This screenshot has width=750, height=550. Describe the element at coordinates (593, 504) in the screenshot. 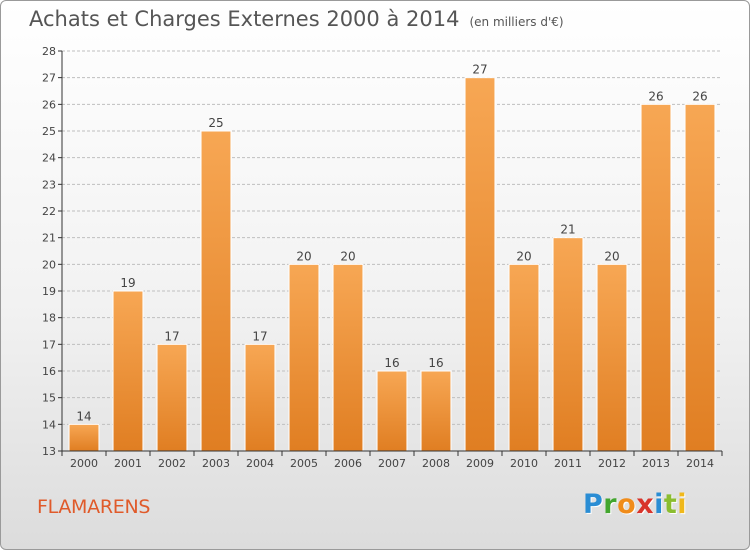

I see `logo-letter: P` at that location.